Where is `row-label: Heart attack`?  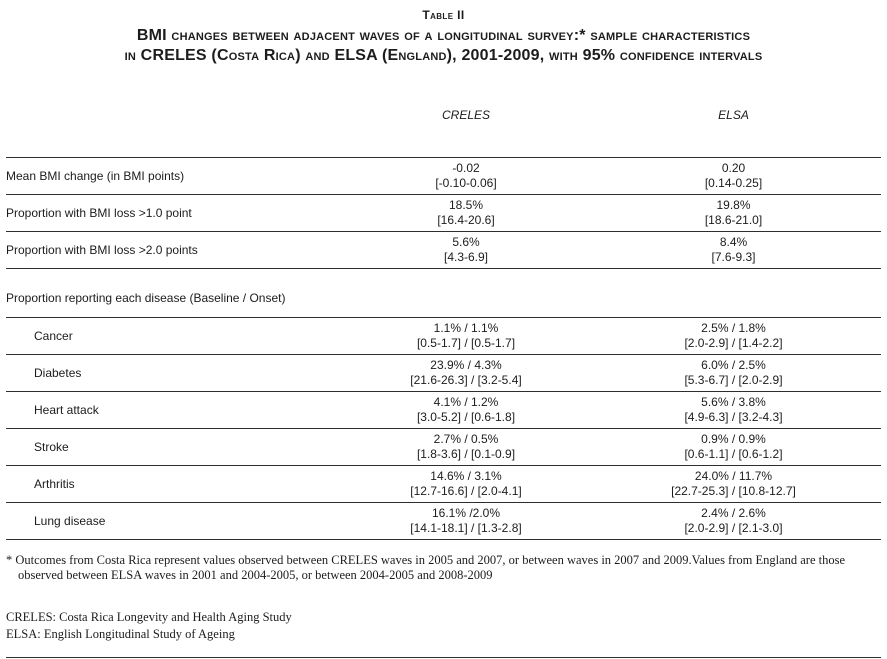 row-label: Heart attack is located at coordinates (66, 410).